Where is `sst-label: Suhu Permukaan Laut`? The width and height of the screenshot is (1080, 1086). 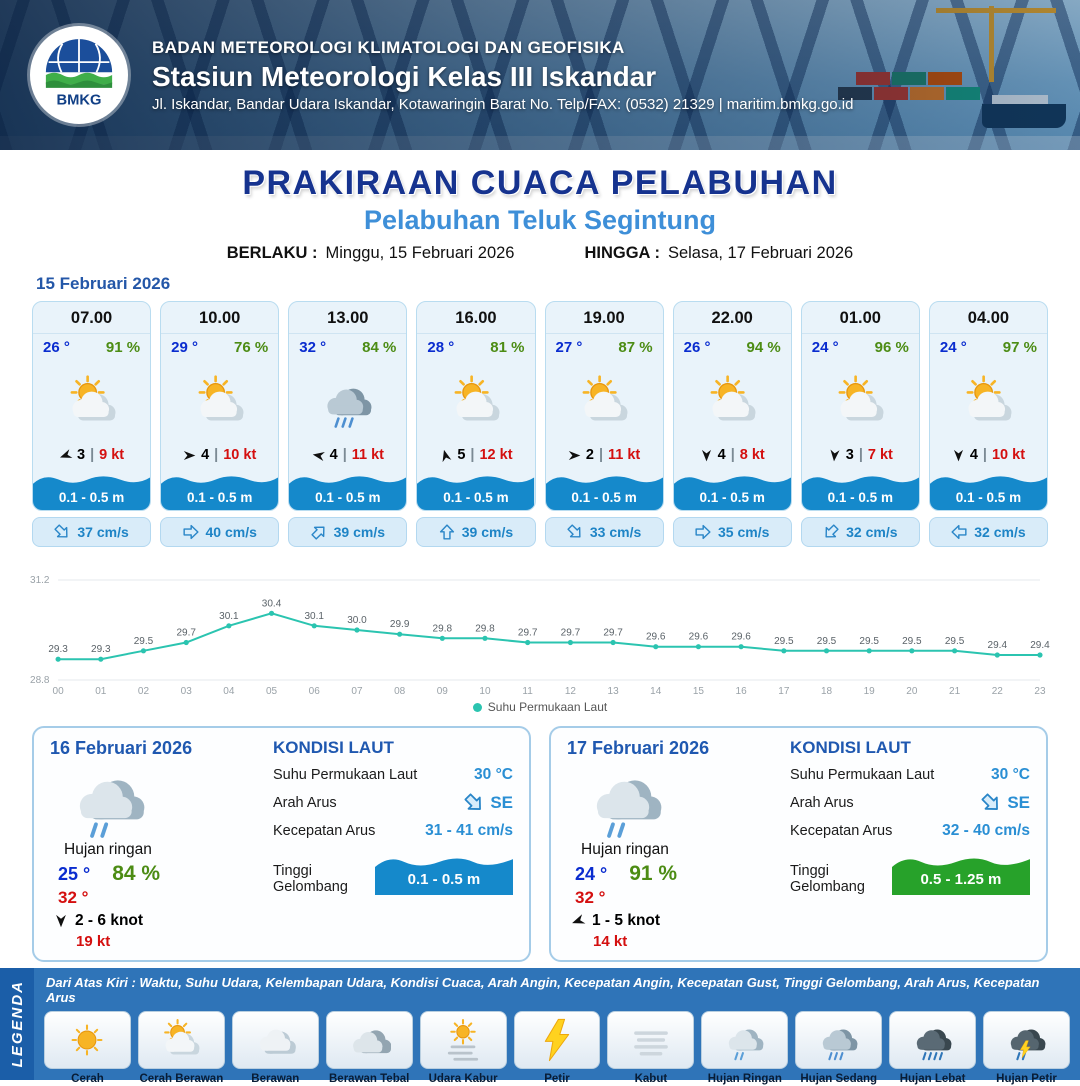 sst-label: Suhu Permukaan Laut is located at coordinates (345, 775).